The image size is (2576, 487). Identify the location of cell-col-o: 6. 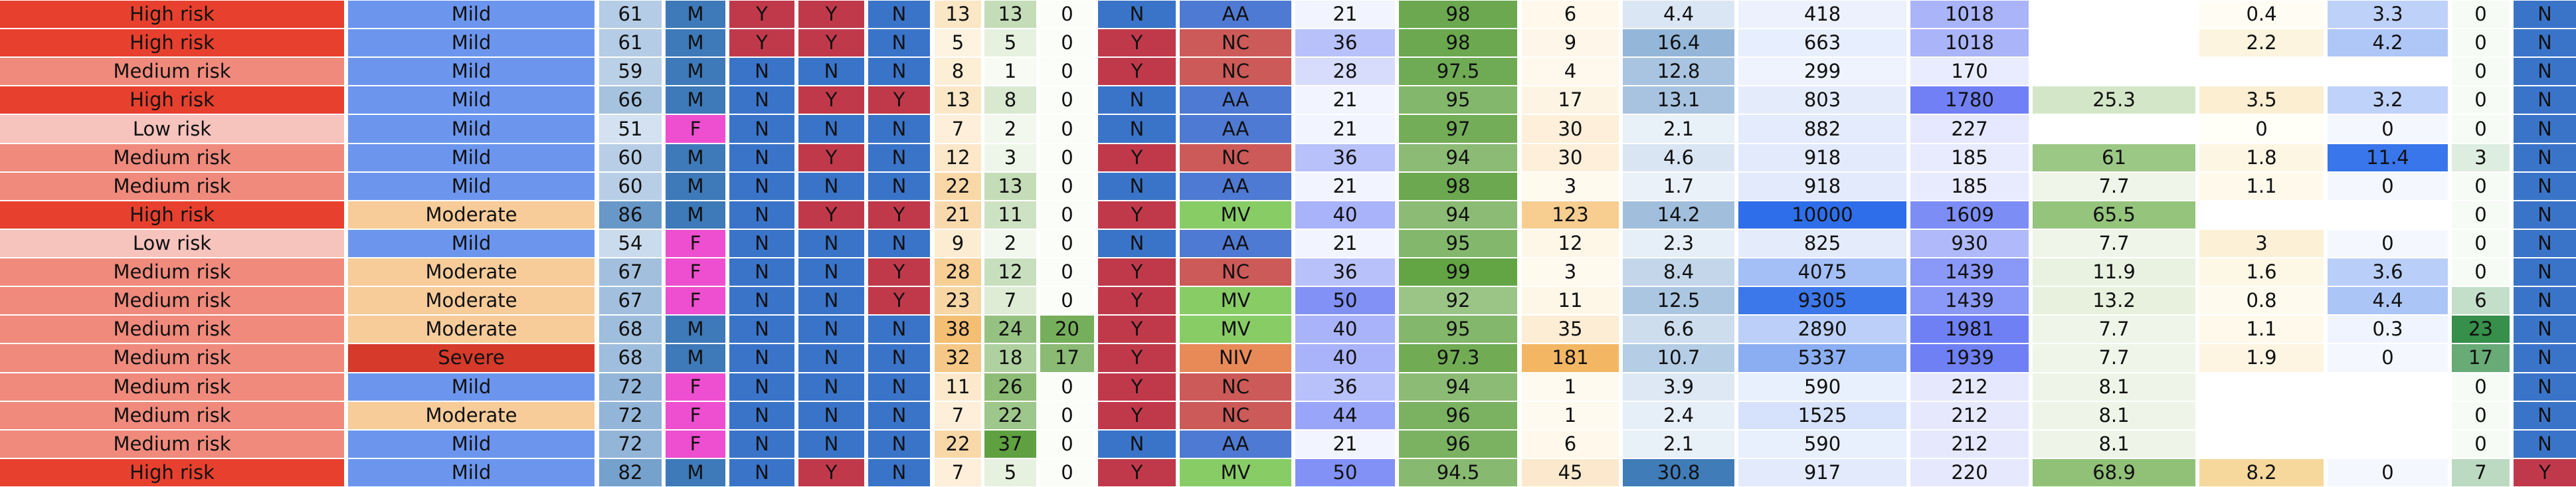
(1570, 444).